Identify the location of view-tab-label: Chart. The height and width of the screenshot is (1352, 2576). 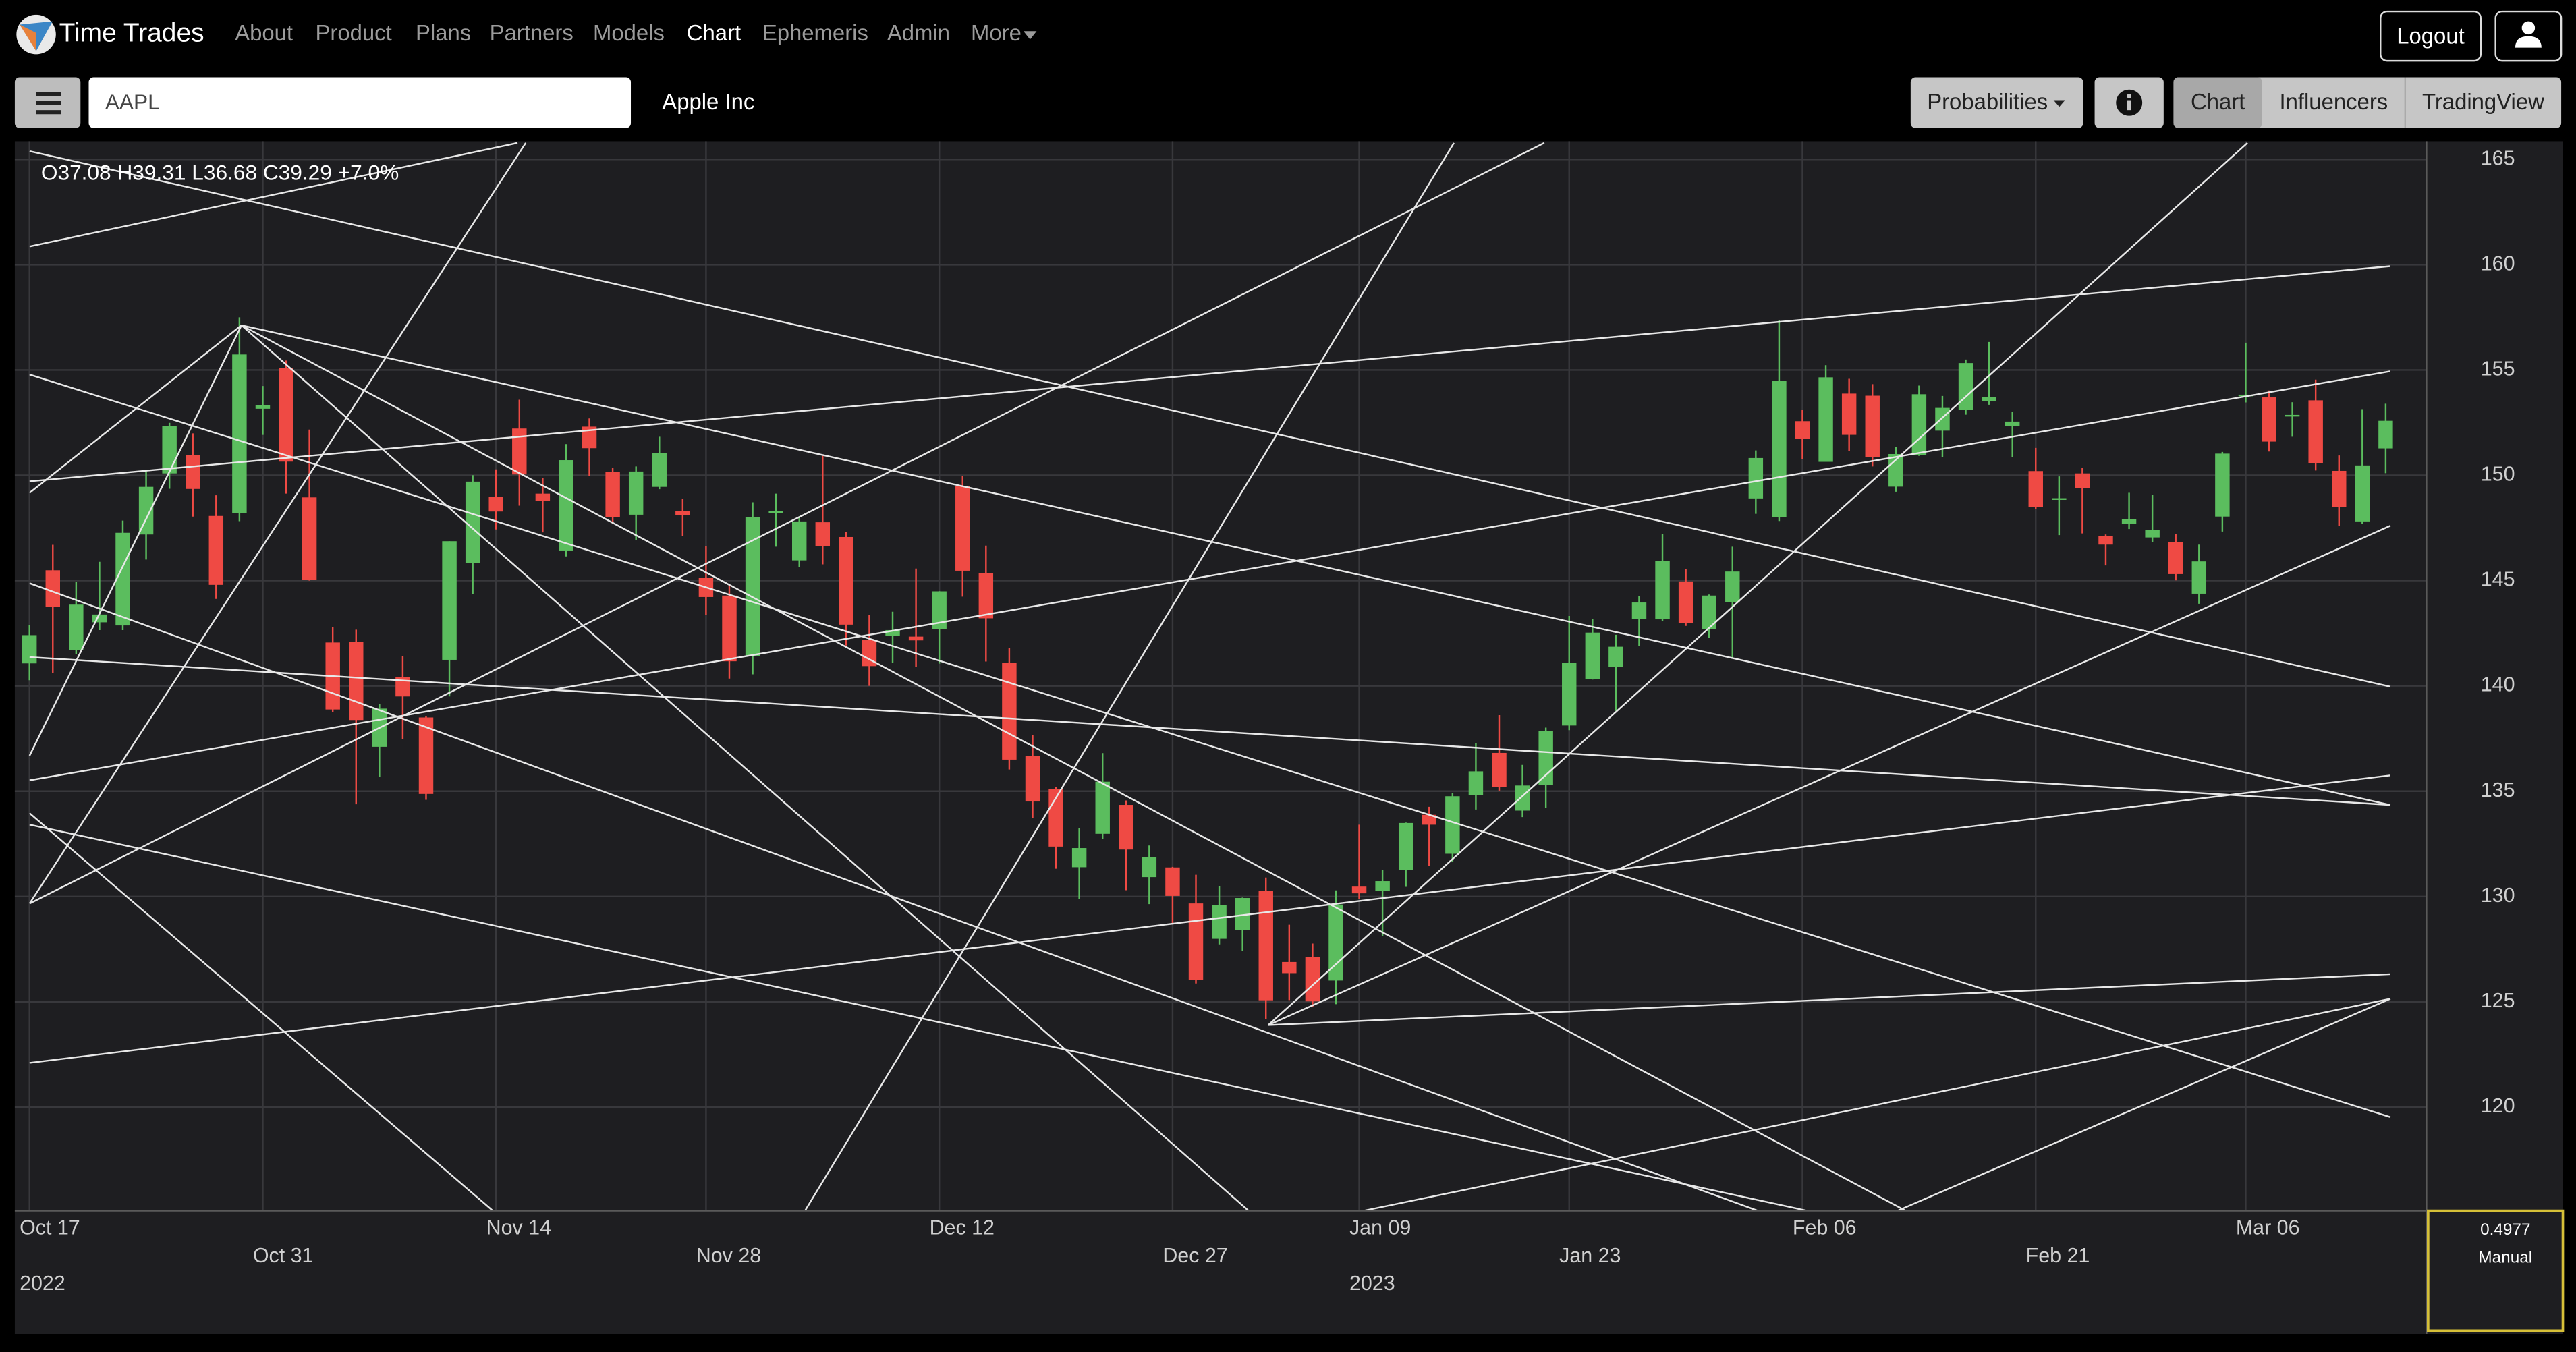
(2218, 101).